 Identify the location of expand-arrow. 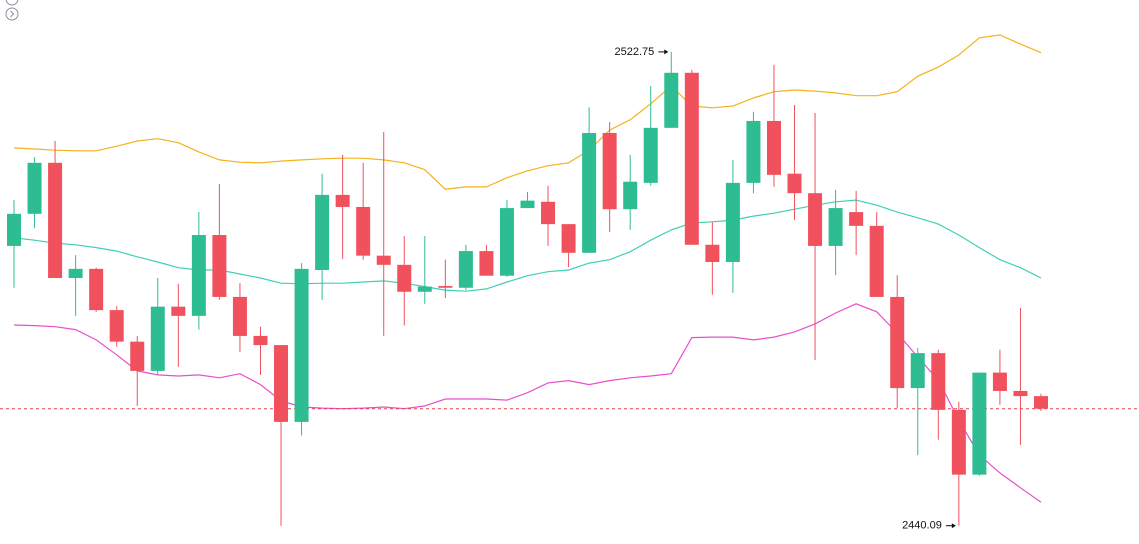
(12, 14).